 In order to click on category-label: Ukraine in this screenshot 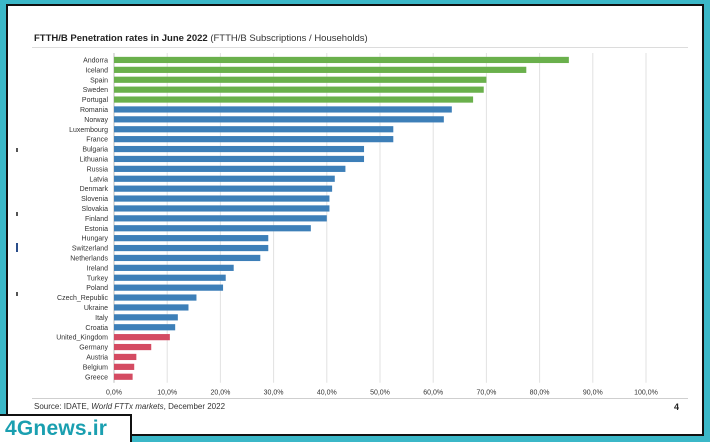, I will do `click(96, 308)`.